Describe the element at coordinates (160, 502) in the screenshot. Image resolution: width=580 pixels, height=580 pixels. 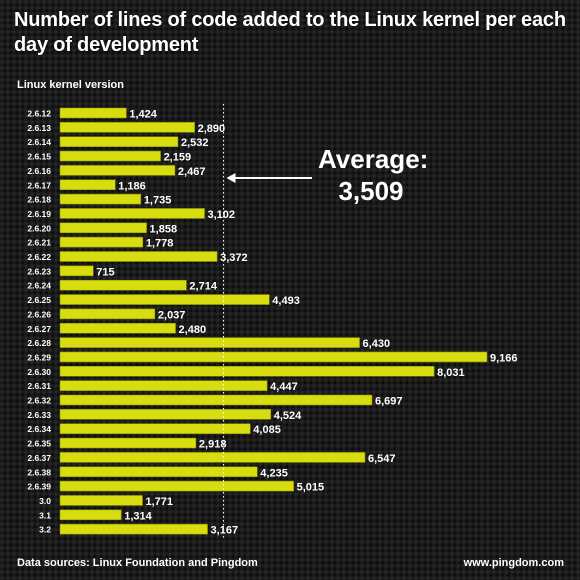
I see `data-label: 1,771` at that location.